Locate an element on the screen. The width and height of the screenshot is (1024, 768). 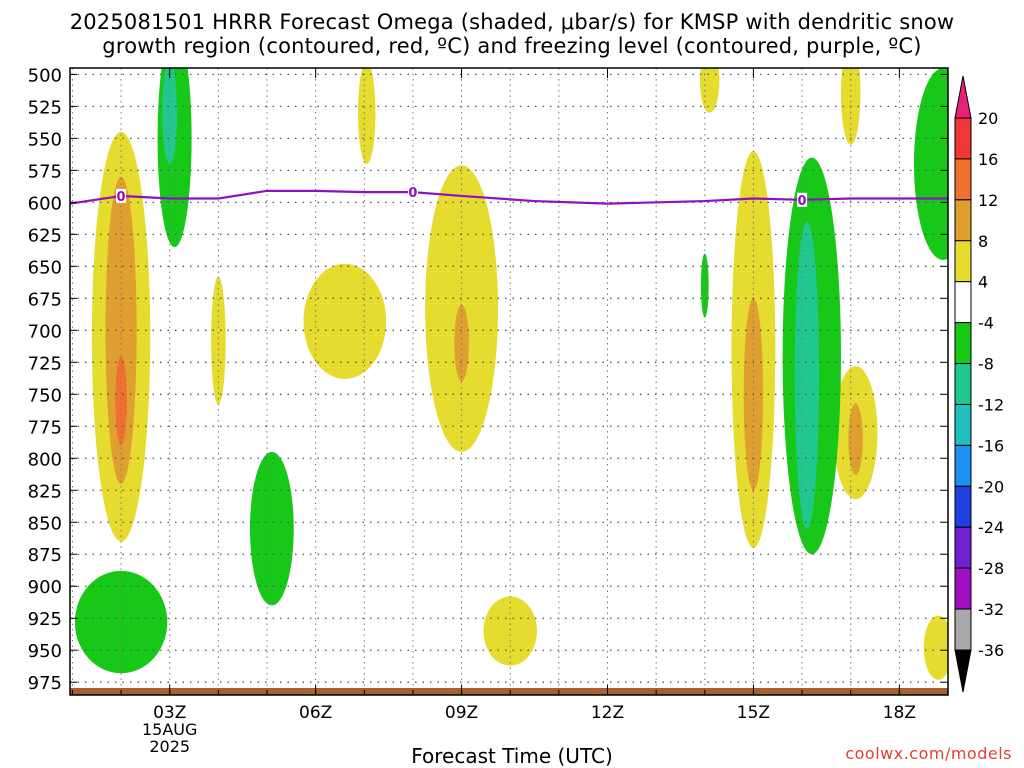
colorbar-label-7: -12 is located at coordinates (991, 404).